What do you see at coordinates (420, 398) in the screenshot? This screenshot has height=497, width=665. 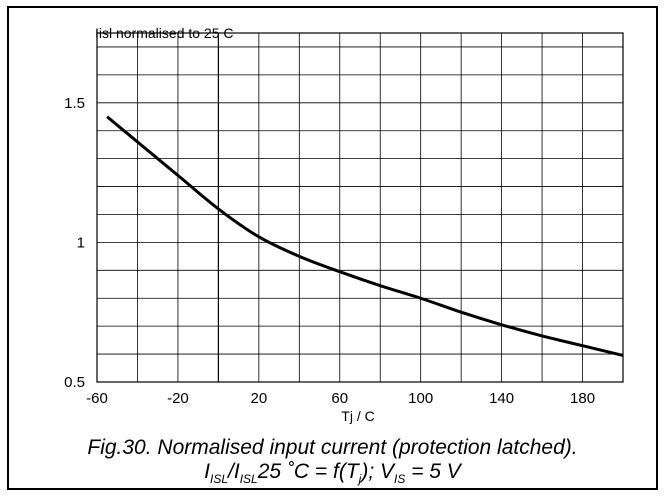 I see `x-tick-label: 100` at bounding box center [420, 398].